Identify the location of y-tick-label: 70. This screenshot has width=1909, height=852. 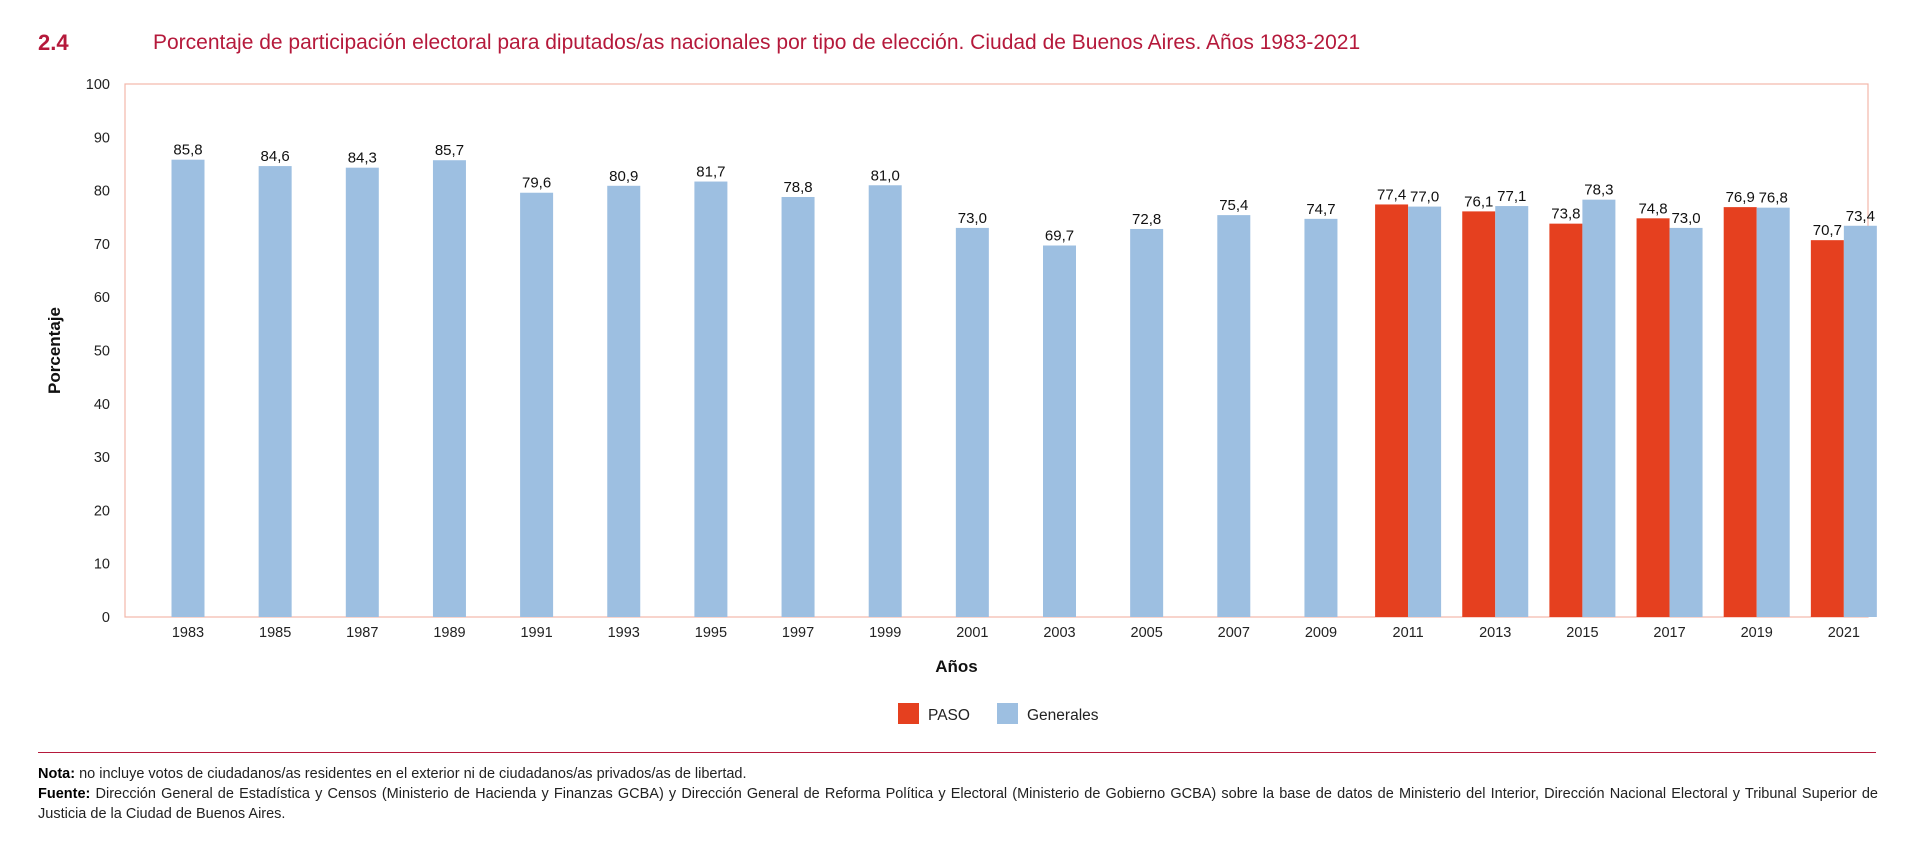
(102, 245).